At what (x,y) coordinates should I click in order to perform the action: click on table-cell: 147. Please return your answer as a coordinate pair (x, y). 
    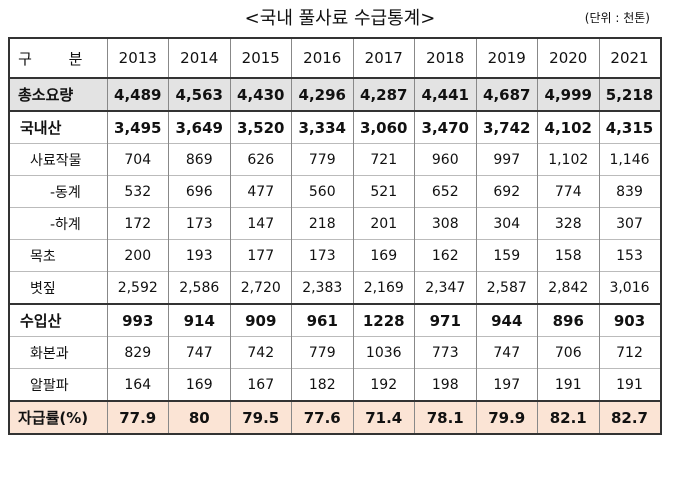
    Looking at the image, I should click on (260, 223).